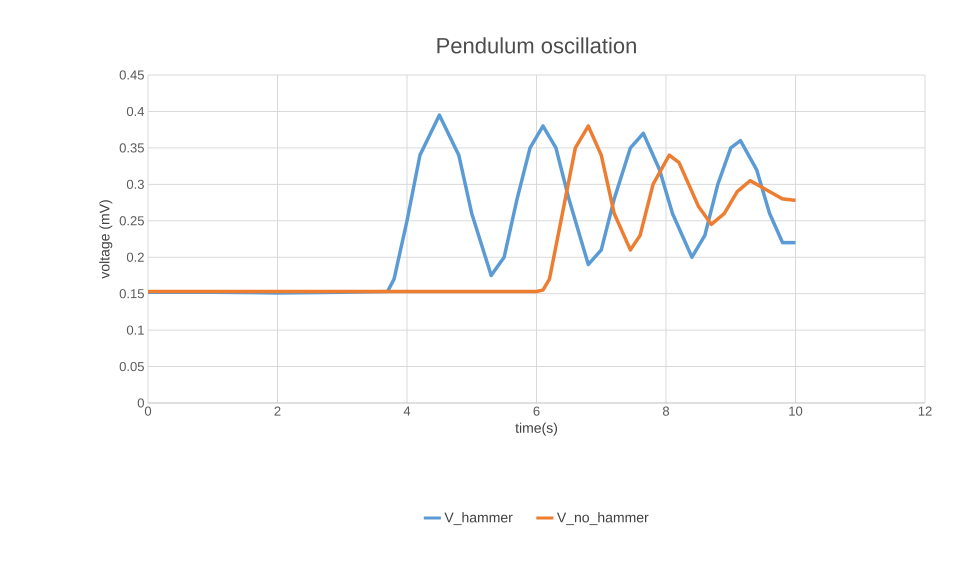  What do you see at coordinates (795, 411) in the screenshot?
I see `x-tick-label: 10` at bounding box center [795, 411].